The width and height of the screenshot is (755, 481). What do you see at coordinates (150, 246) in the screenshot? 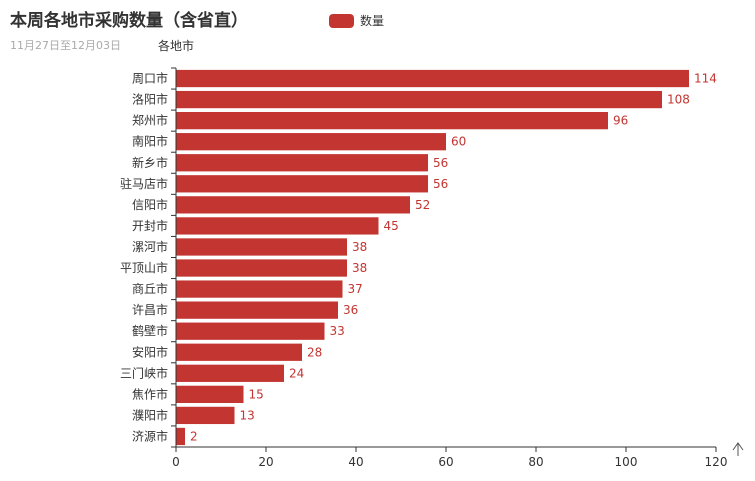
I see `category-label: 漯河市` at bounding box center [150, 246].